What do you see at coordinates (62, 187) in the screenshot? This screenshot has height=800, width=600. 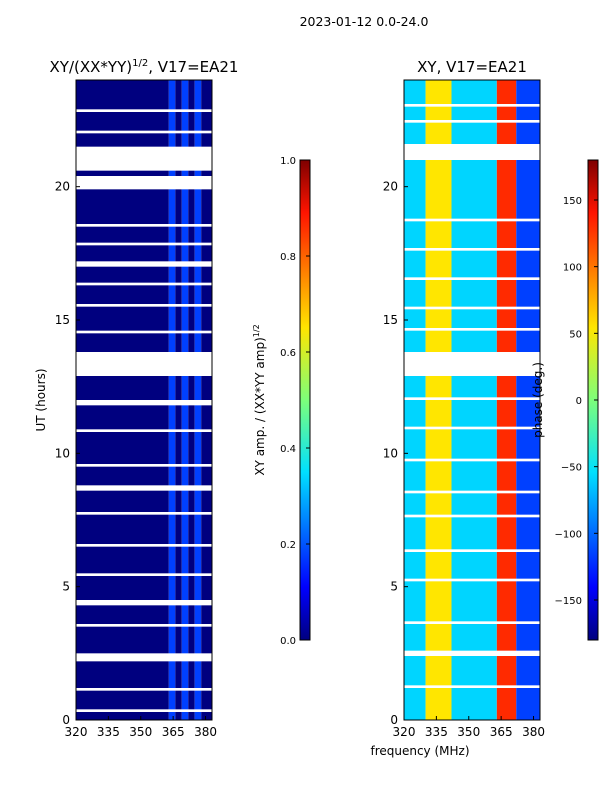 I see `amplitude-y-tick-label: 20` at bounding box center [62, 187].